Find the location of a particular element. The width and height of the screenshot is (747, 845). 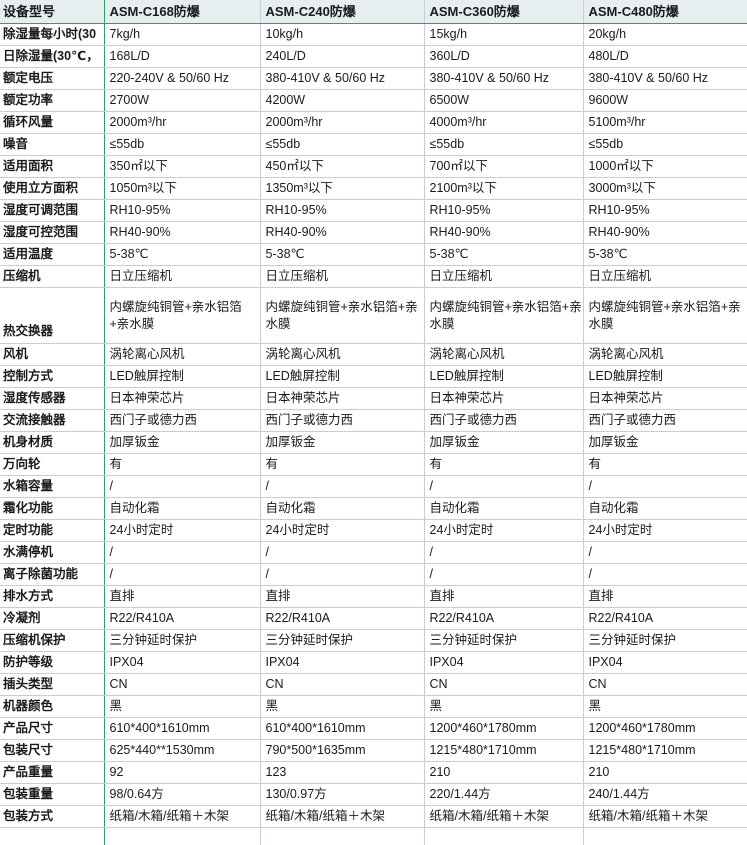

row-value-model-4: 480L/D is located at coordinates (664, 56).